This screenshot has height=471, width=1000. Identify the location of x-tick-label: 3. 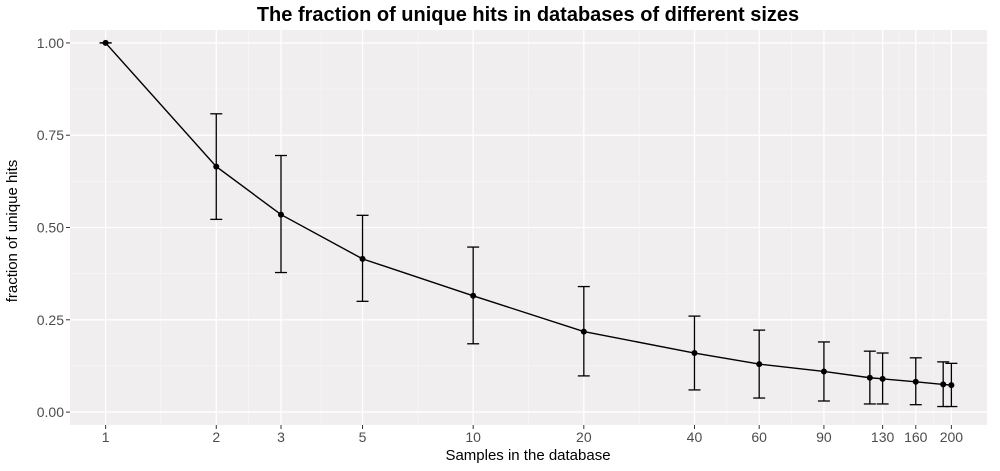
(281, 437).